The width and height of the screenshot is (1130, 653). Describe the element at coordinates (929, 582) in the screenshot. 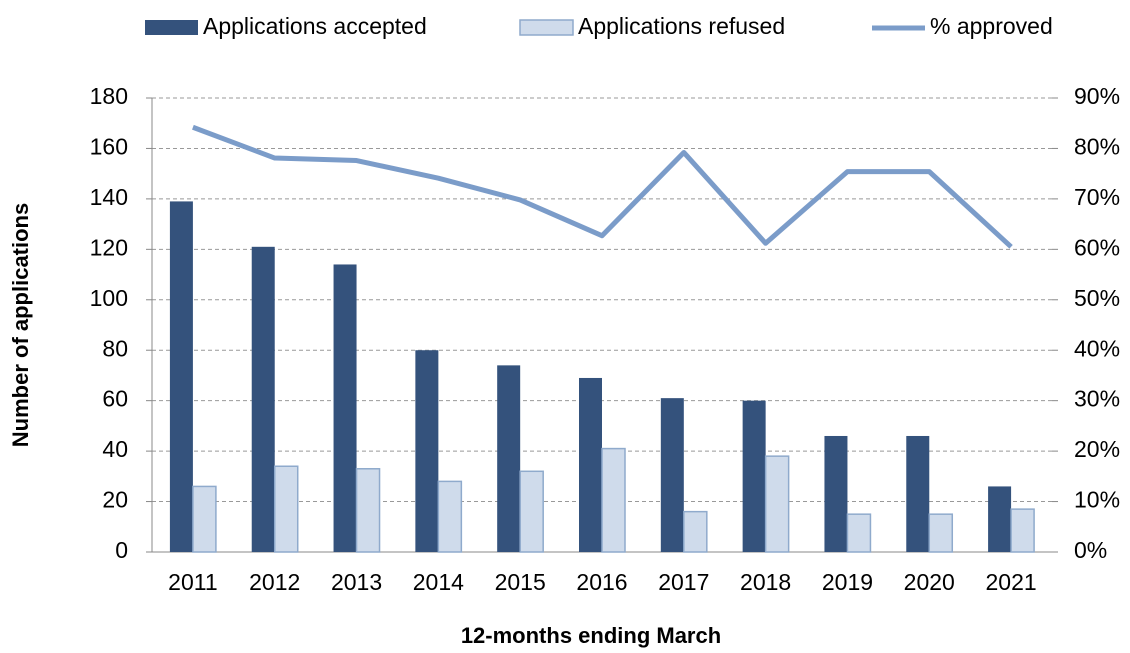

I see `x-tick-label: 2020` at that location.